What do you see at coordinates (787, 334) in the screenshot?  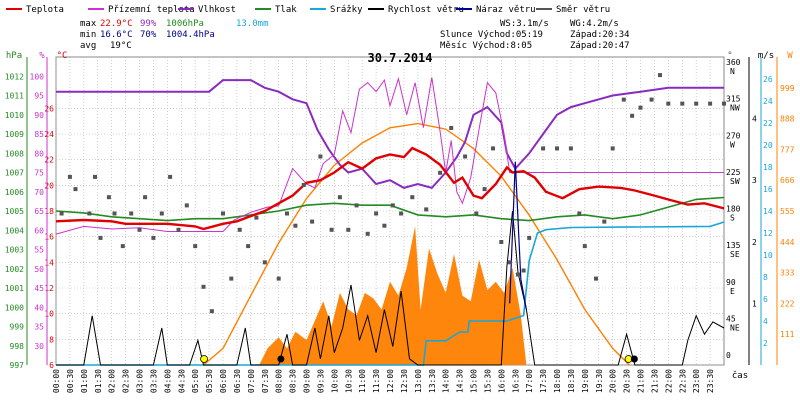 I see `solar-tick-label: 111` at bounding box center [787, 334].